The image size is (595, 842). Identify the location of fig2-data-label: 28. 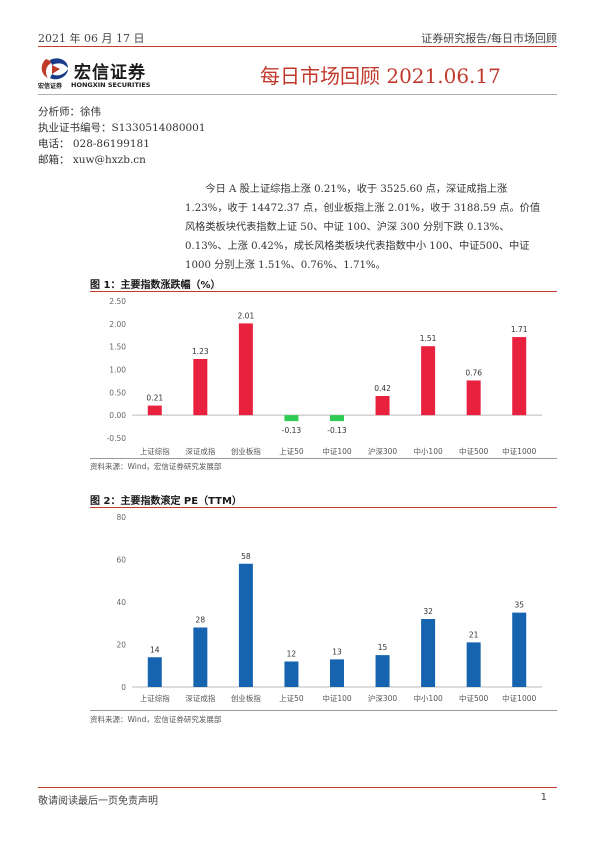
(201, 620).